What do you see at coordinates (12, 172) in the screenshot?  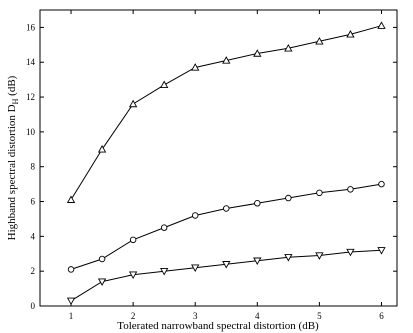 I see `y-axis-label-main: Highband spectral distortion D` at bounding box center [12, 172].